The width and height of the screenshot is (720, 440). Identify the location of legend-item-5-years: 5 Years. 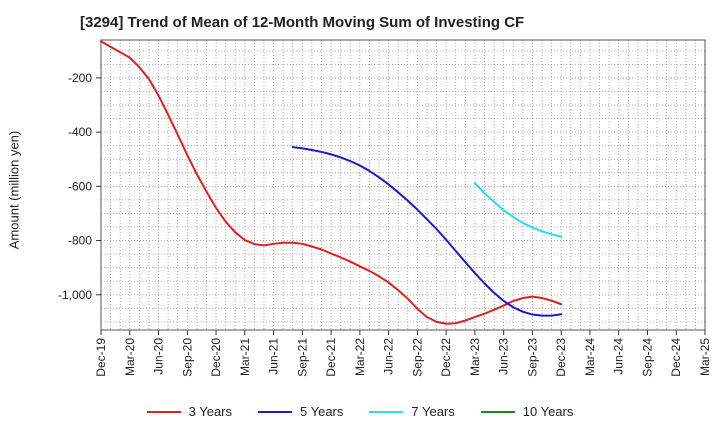
(300, 411).